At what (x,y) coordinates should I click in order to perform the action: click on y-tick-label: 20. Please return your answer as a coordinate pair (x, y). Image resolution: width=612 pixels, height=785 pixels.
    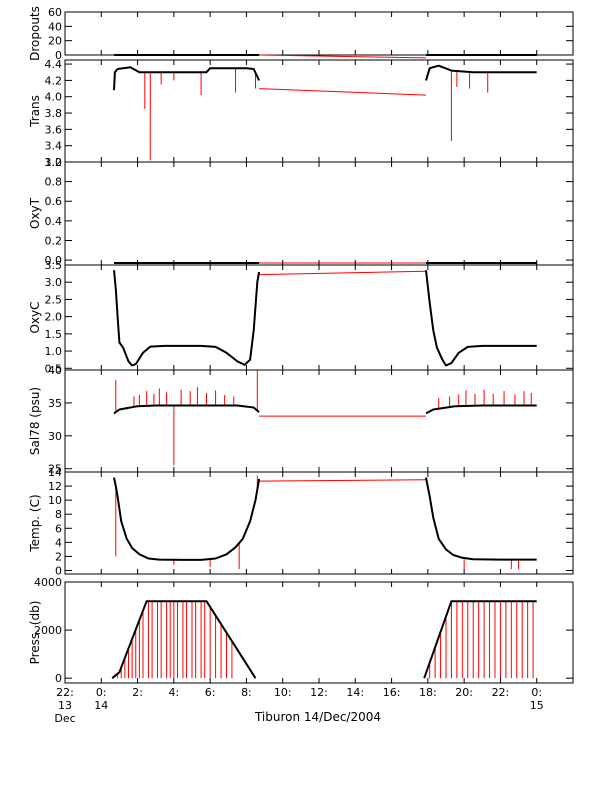
    Looking at the image, I should click on (55, 41).